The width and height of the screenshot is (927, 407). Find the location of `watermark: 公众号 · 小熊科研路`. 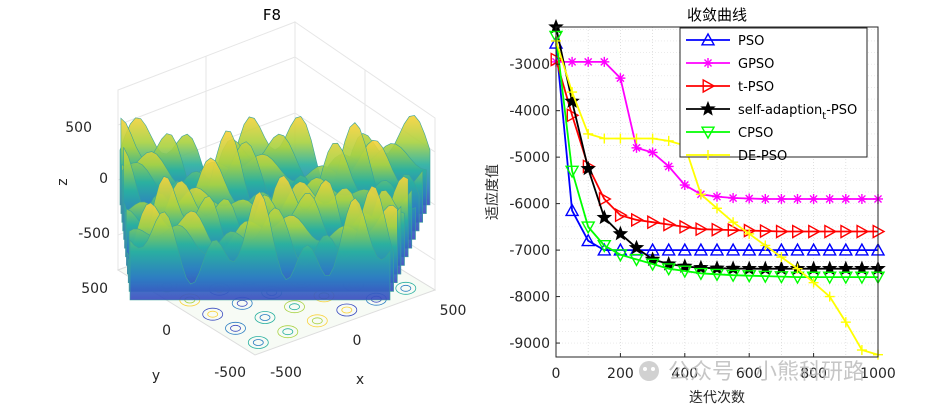

watermark: 公众号 · 小熊科研路 is located at coordinates (752, 372).